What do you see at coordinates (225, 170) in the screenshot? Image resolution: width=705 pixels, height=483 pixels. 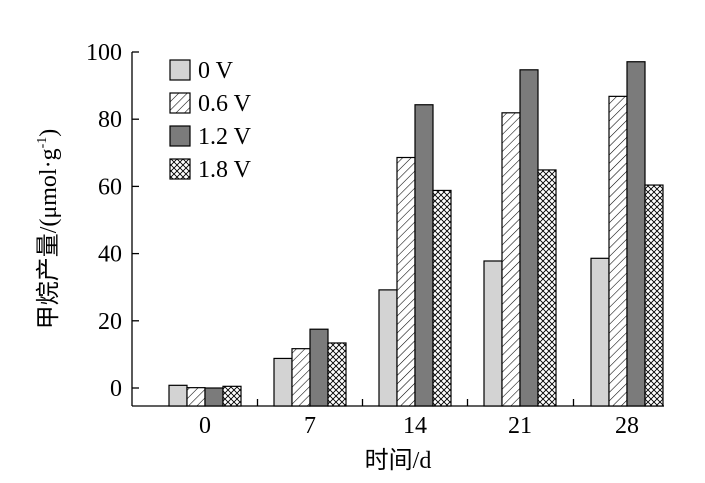 I see `legend-label: 1.8 V` at bounding box center [225, 170].